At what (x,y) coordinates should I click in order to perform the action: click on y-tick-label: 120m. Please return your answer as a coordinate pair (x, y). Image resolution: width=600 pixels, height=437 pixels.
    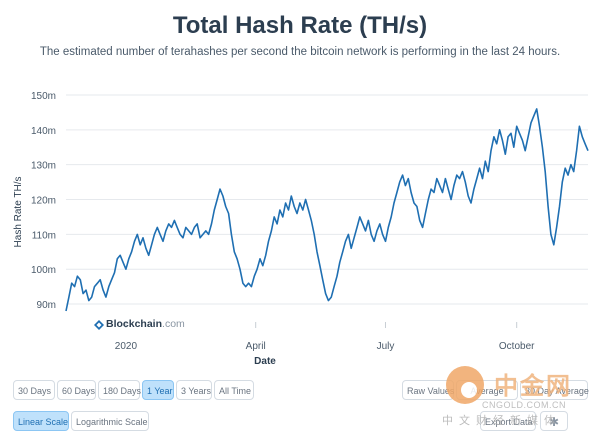
    Looking at the image, I should click on (43, 201).